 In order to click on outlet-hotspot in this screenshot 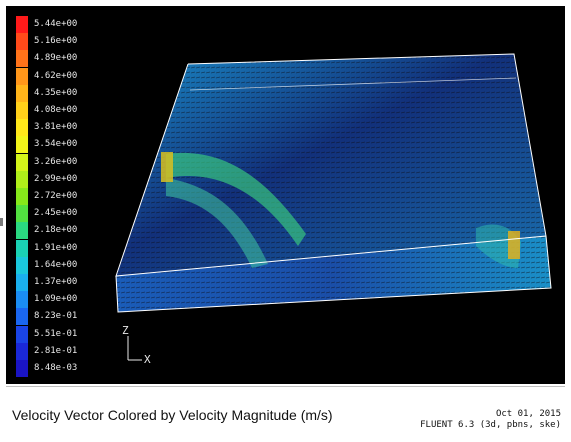, I will do `click(514, 245)`.